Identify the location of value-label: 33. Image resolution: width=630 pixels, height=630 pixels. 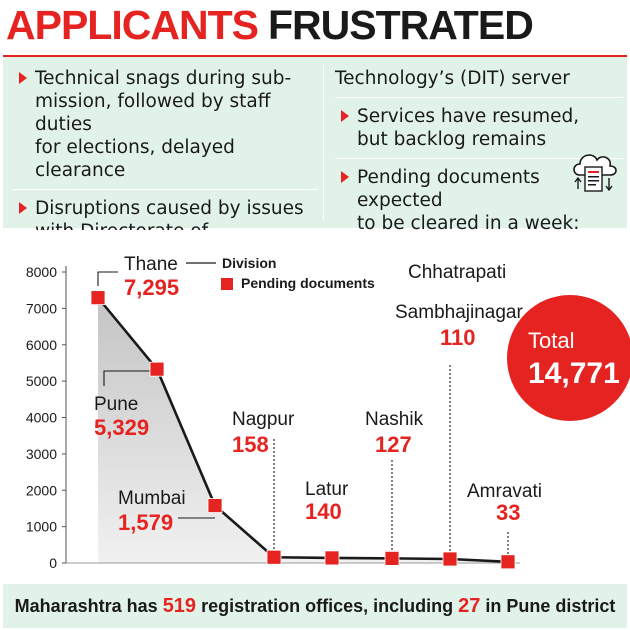
(508, 512).